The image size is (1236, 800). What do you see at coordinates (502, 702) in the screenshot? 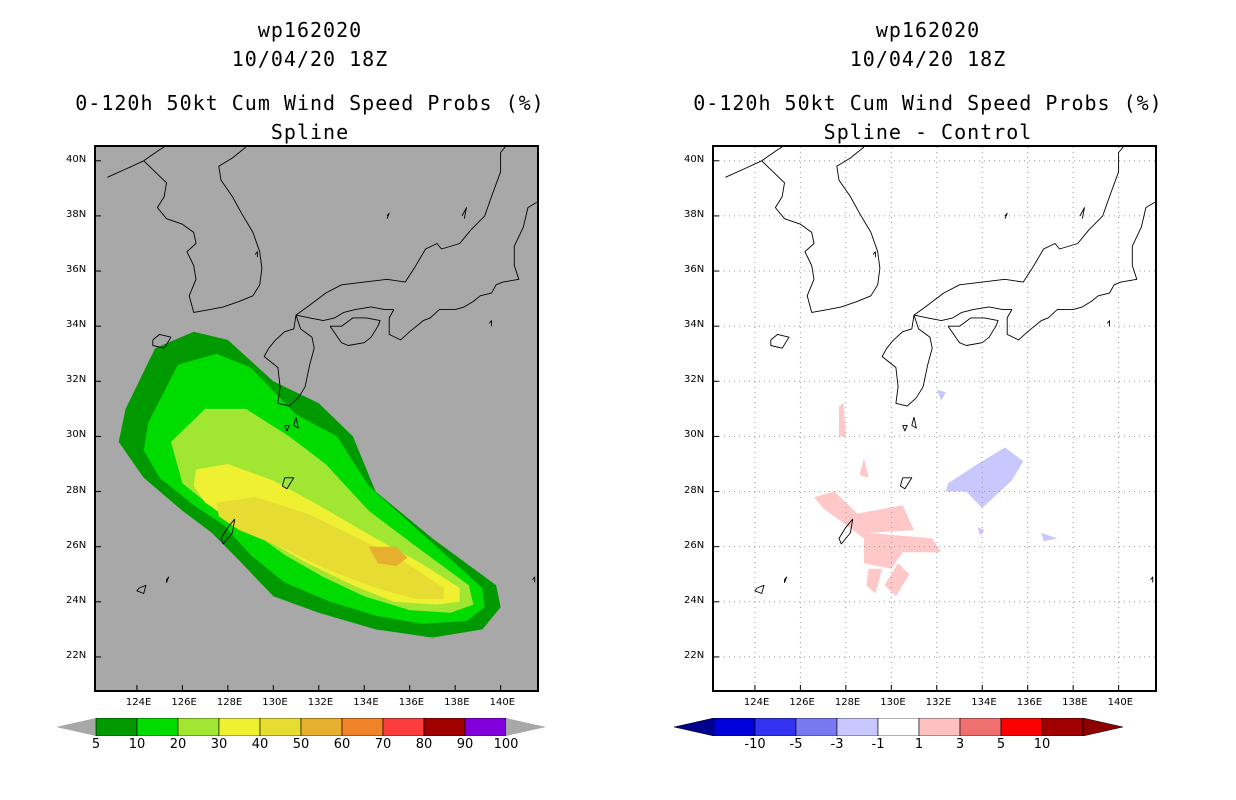
I see `left-xtick-label: 140E` at bounding box center [502, 702].